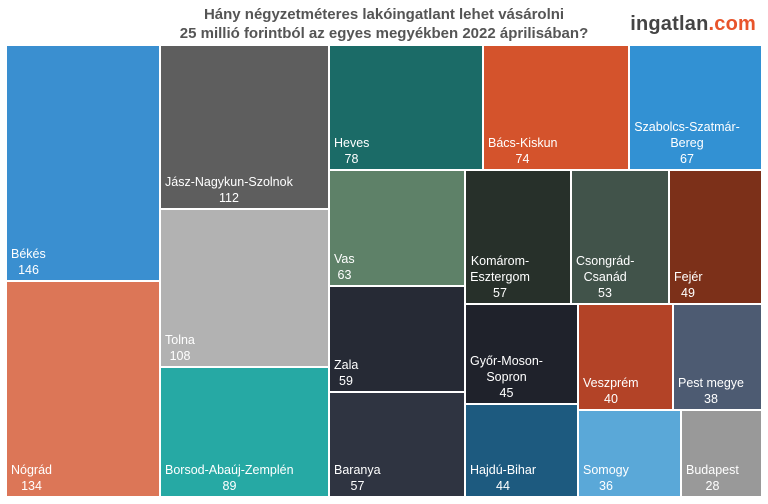 The height and width of the screenshot is (504, 768). What do you see at coordinates (31, 470) in the screenshot?
I see `tile-name: Nógrád` at bounding box center [31, 470].